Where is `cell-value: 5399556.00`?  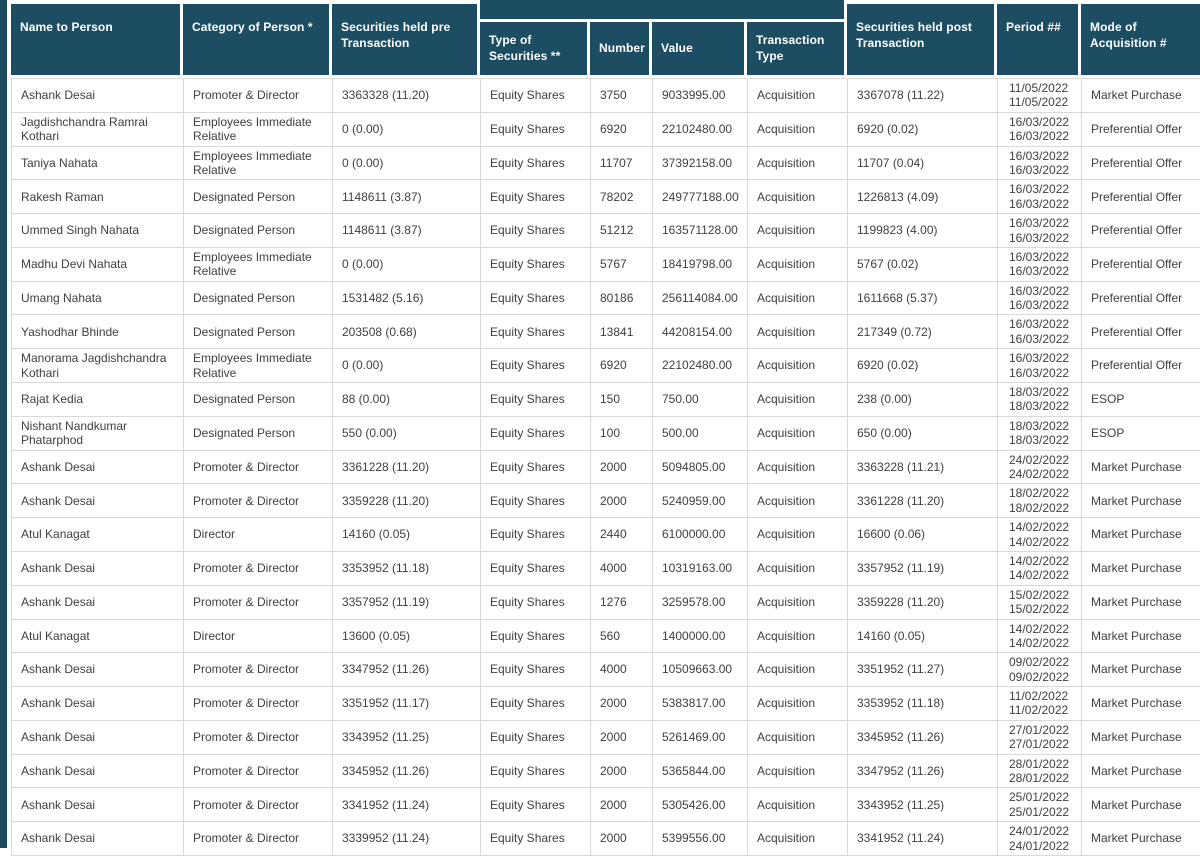
cell-value: 5399556.00 is located at coordinates (700, 839).